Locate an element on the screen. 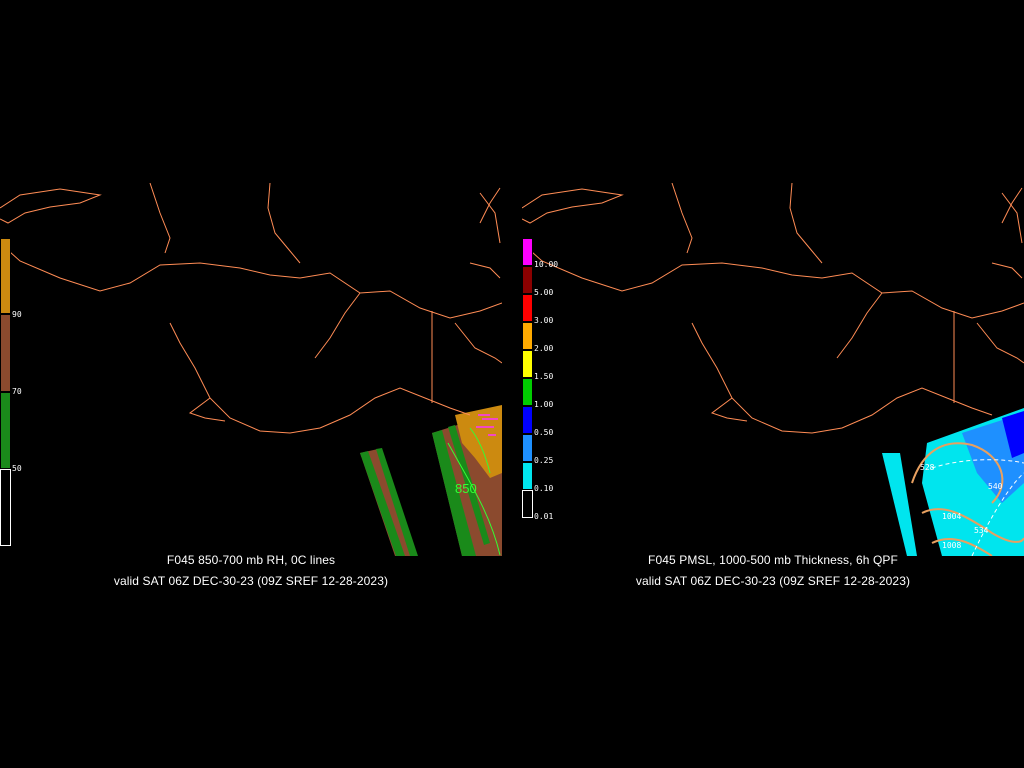 This screenshot has width=1024, height=768. rh-color-legend: 90 70 50 is located at coordinates (11, 392).